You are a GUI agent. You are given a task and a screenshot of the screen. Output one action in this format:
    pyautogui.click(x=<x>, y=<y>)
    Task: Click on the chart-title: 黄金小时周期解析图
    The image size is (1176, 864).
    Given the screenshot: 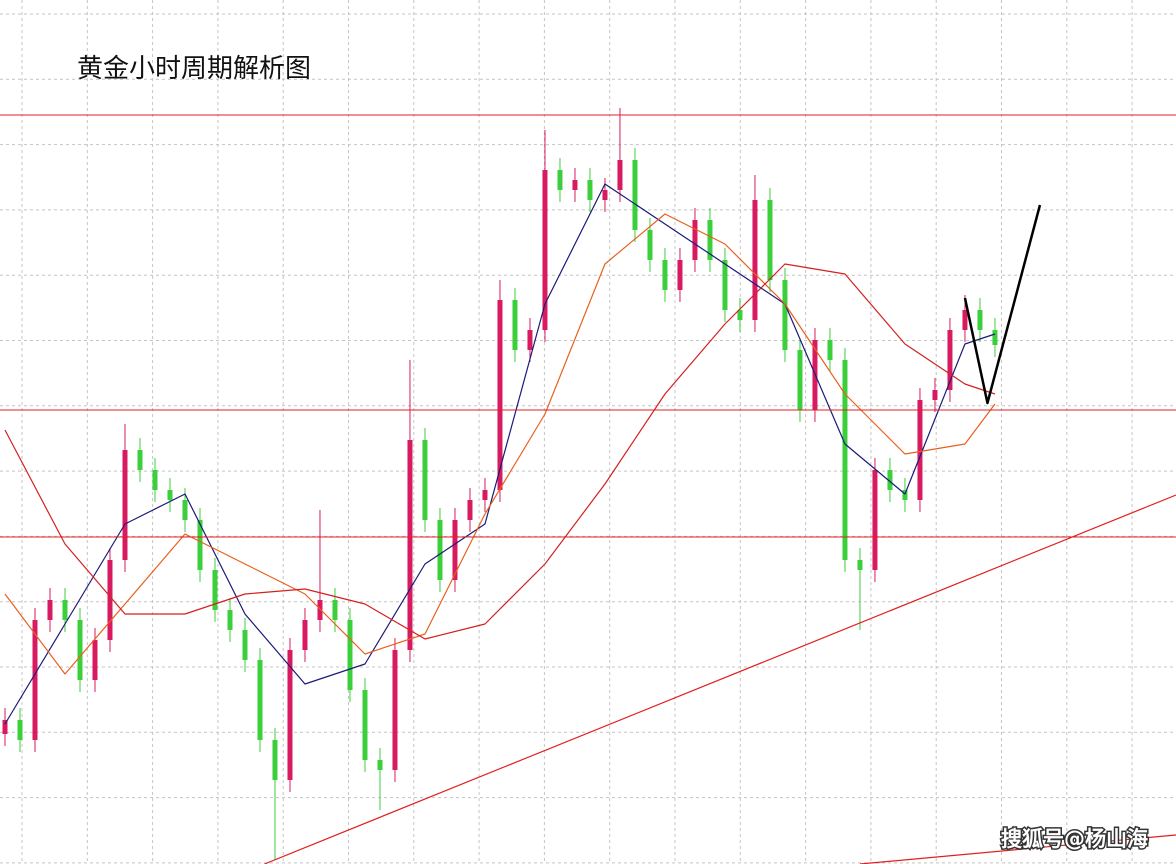 What is the action you would take?
    pyautogui.click(x=194, y=69)
    